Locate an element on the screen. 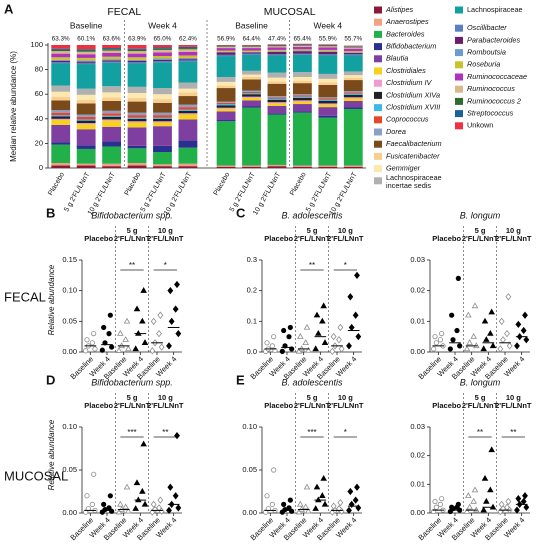 The image size is (542, 550). group-label: 10 g is located at coordinates (513, 230).